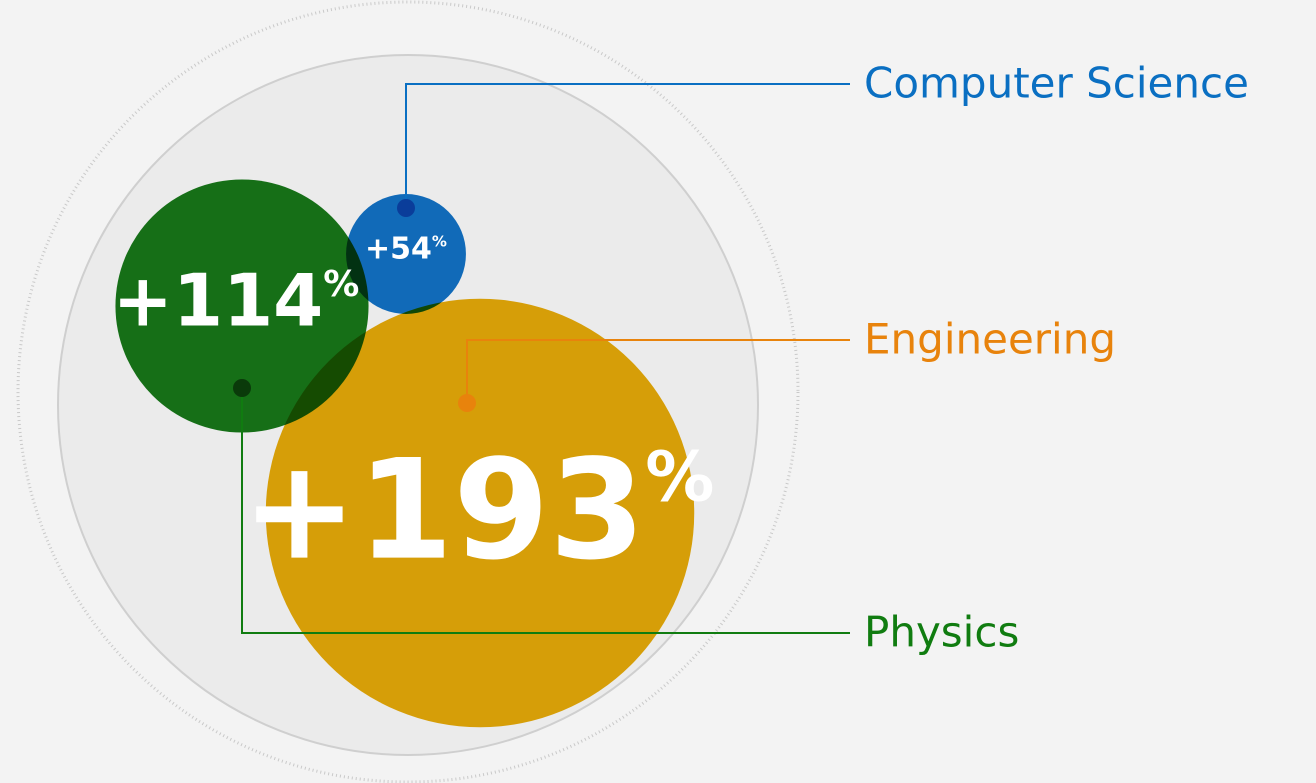  Describe the element at coordinates (1056, 83) in the screenshot. I see `category-label: Computer Science` at that location.